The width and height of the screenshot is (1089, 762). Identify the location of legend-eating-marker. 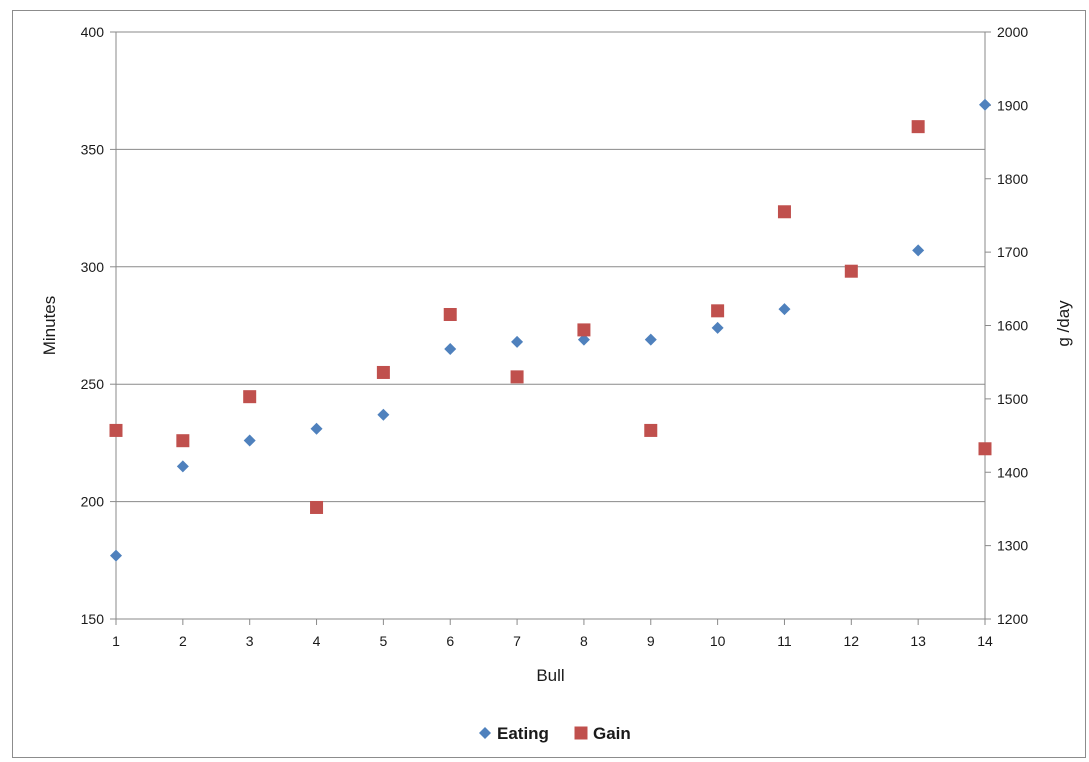
(485, 733).